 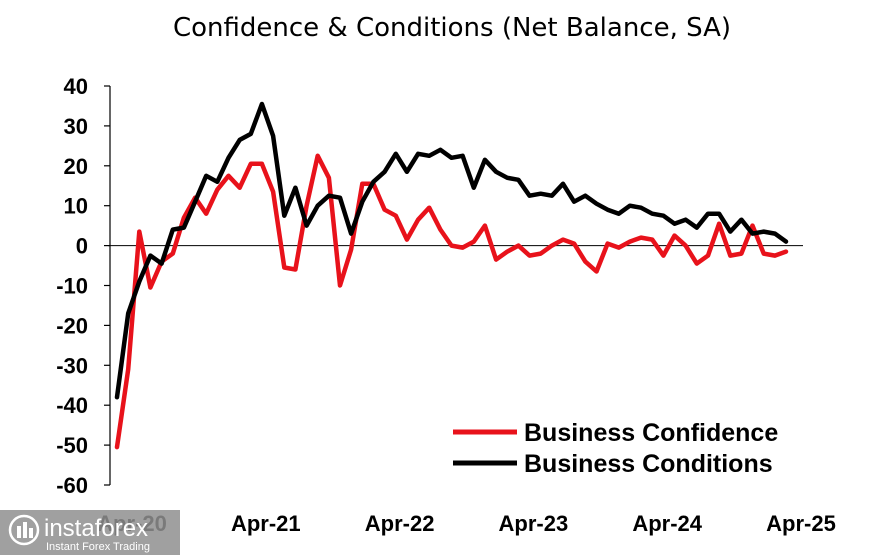 I want to click on instaforex-watermark: instaforex Instant Forex Trading, so click(x=90, y=532).